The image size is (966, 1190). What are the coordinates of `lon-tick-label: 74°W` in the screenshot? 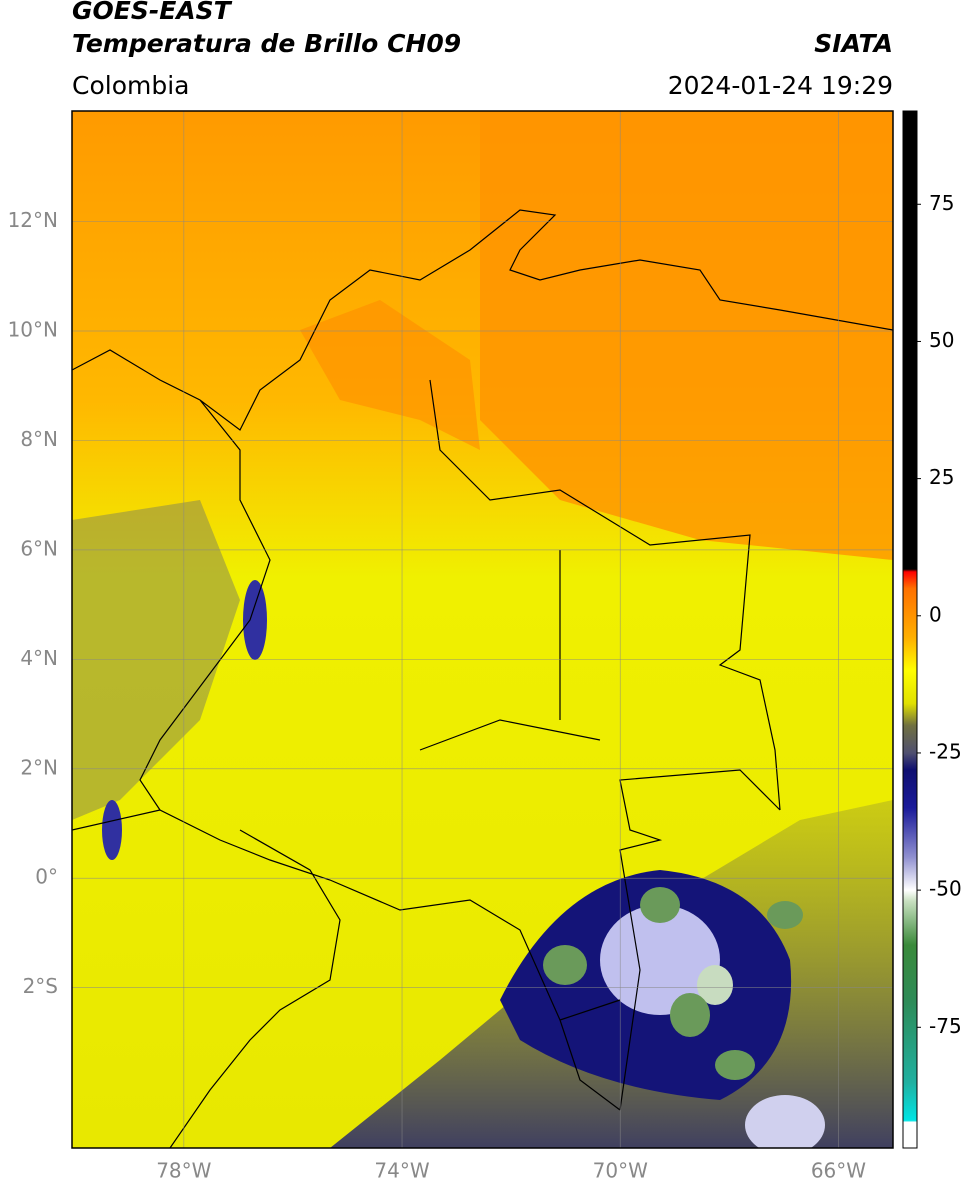 It's located at (401, 1171).